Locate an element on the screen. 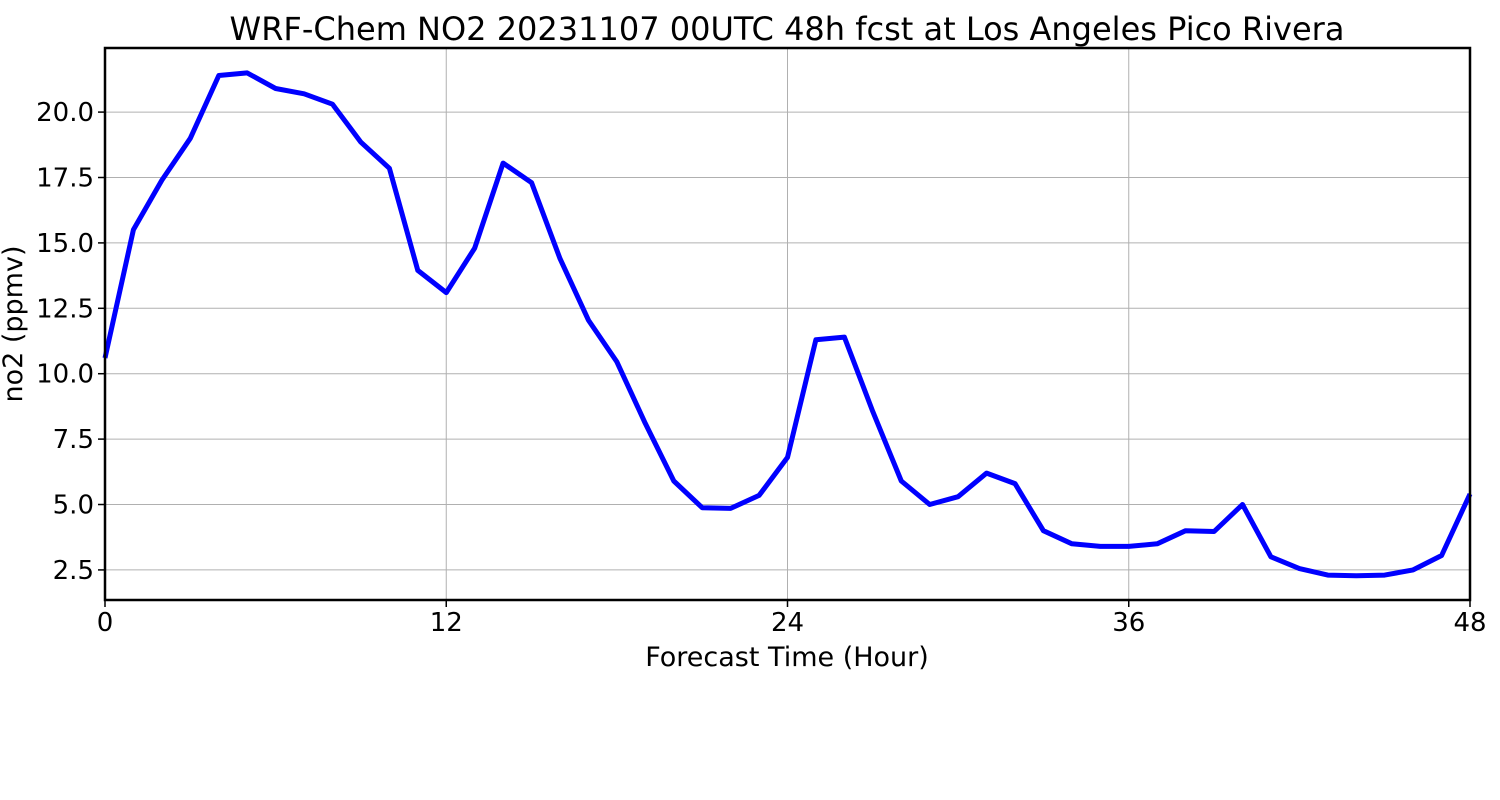  y-tick-label: 2.5 is located at coordinates (73, 571).